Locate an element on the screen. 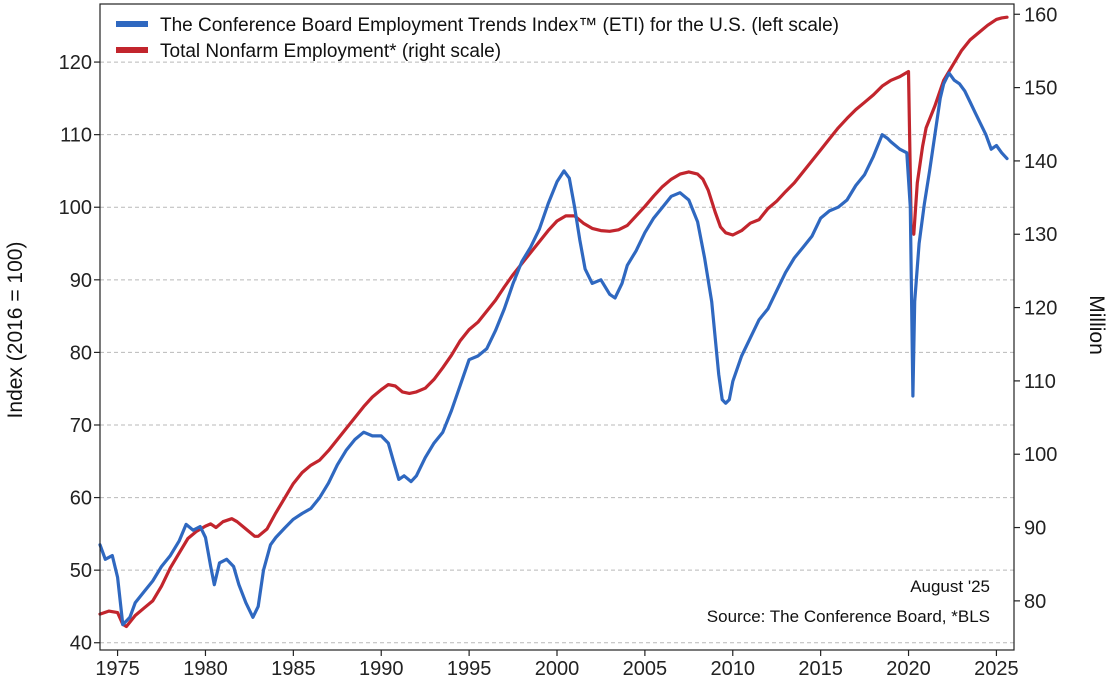  x-tick-label: 2025 is located at coordinates (996, 669).